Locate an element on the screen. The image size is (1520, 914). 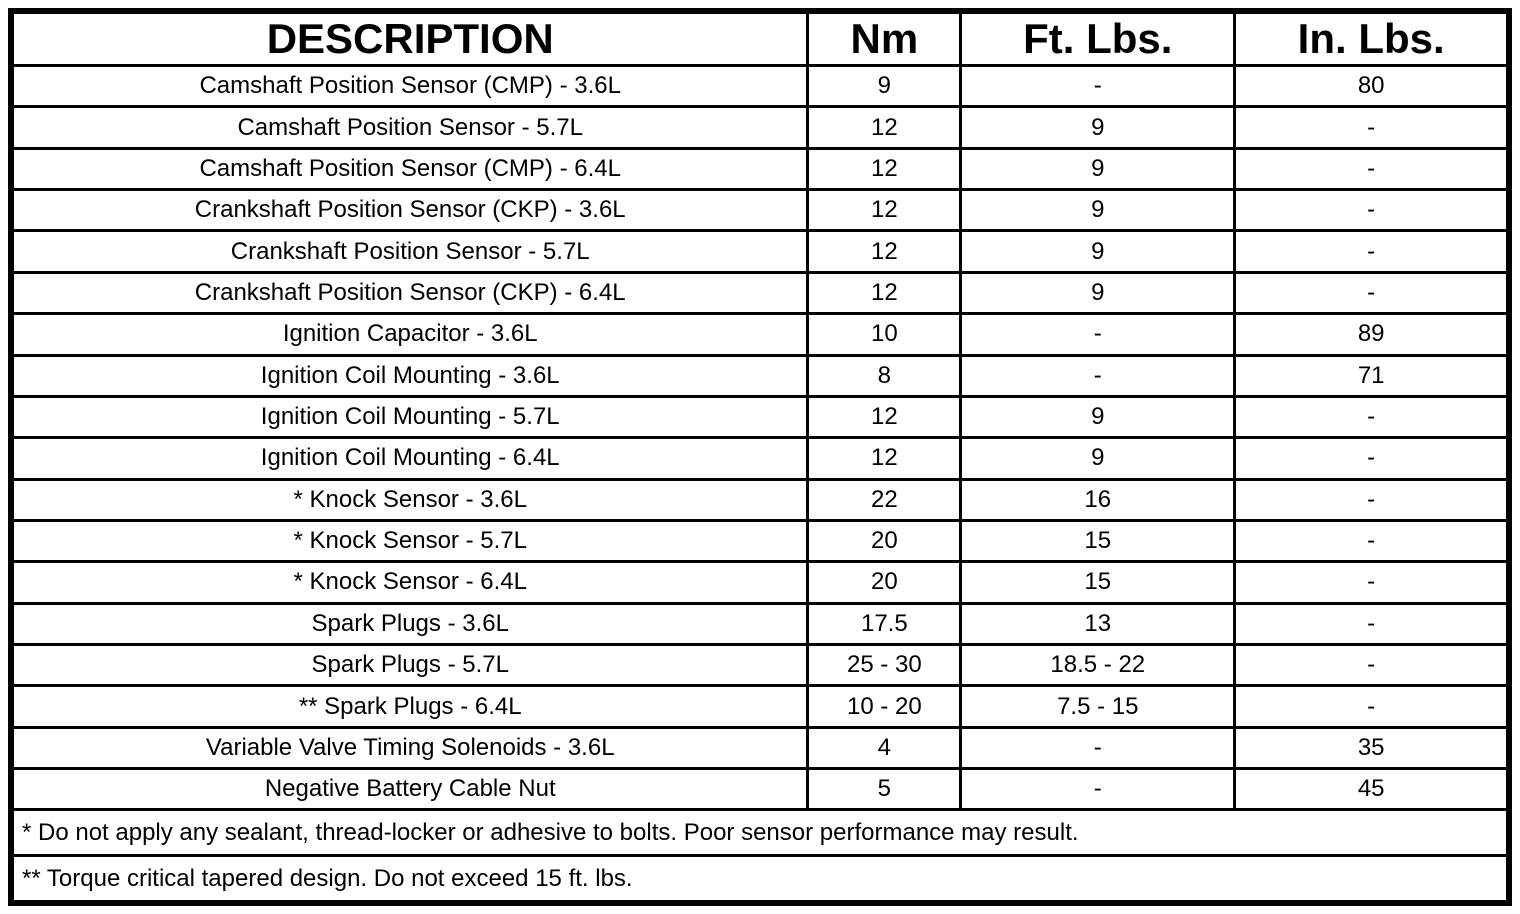
header-row: DESCRIPTION Nm Ft. Lbs. In. Lbs. is located at coordinates (760, 38).